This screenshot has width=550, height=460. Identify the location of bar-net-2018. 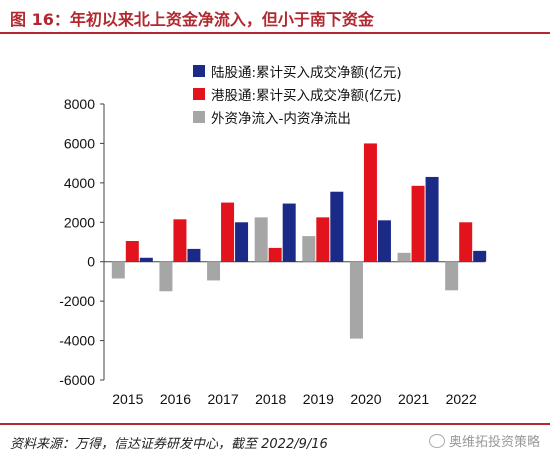
(261, 239).